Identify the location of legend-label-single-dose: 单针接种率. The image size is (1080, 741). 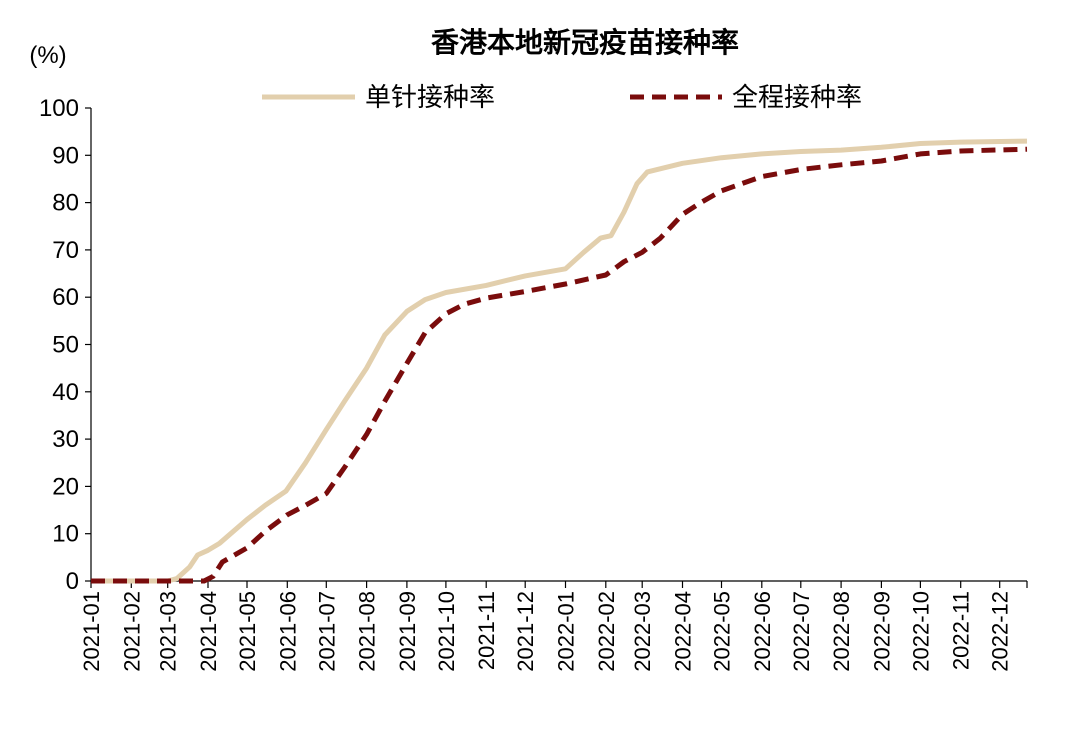
(430, 98).